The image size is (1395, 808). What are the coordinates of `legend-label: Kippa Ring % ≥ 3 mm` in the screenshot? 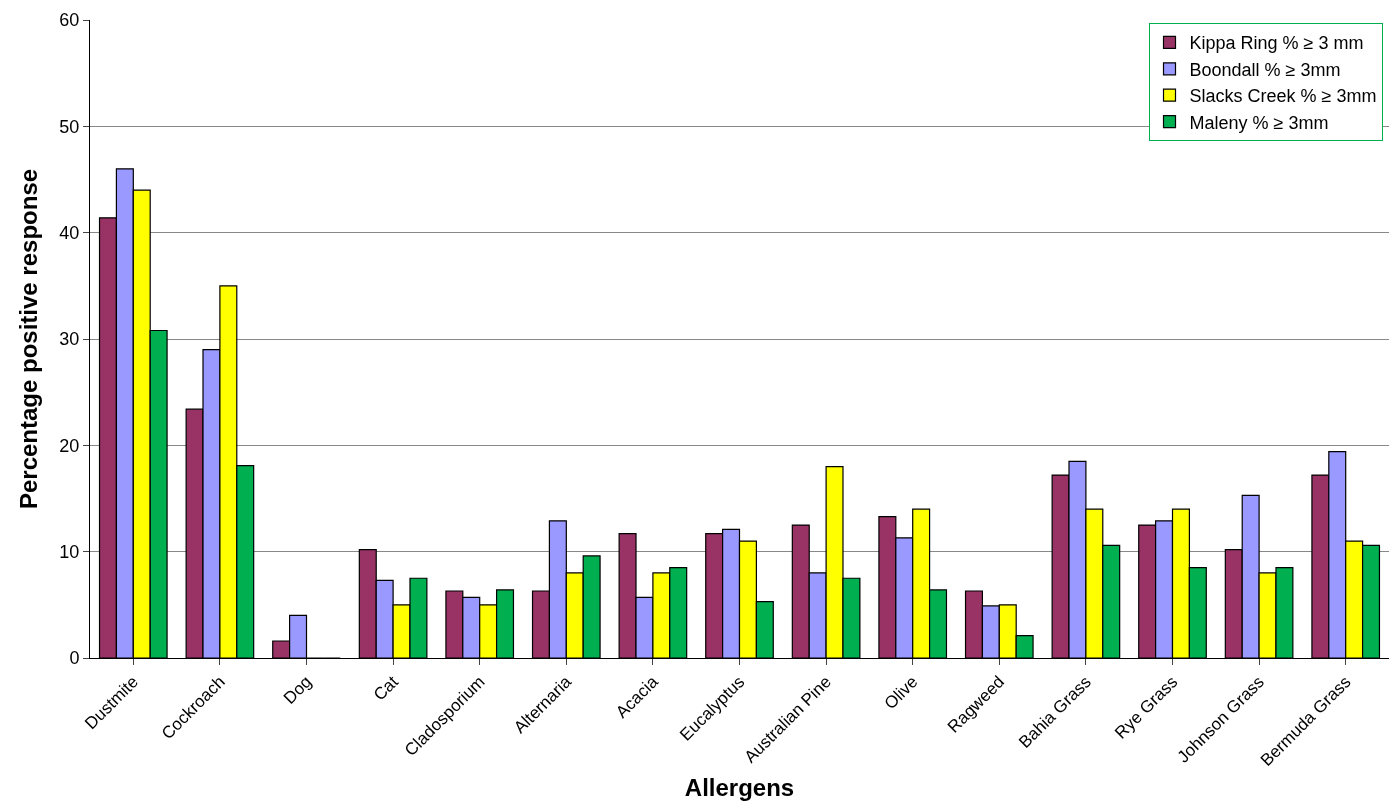 It's located at (1276, 43).